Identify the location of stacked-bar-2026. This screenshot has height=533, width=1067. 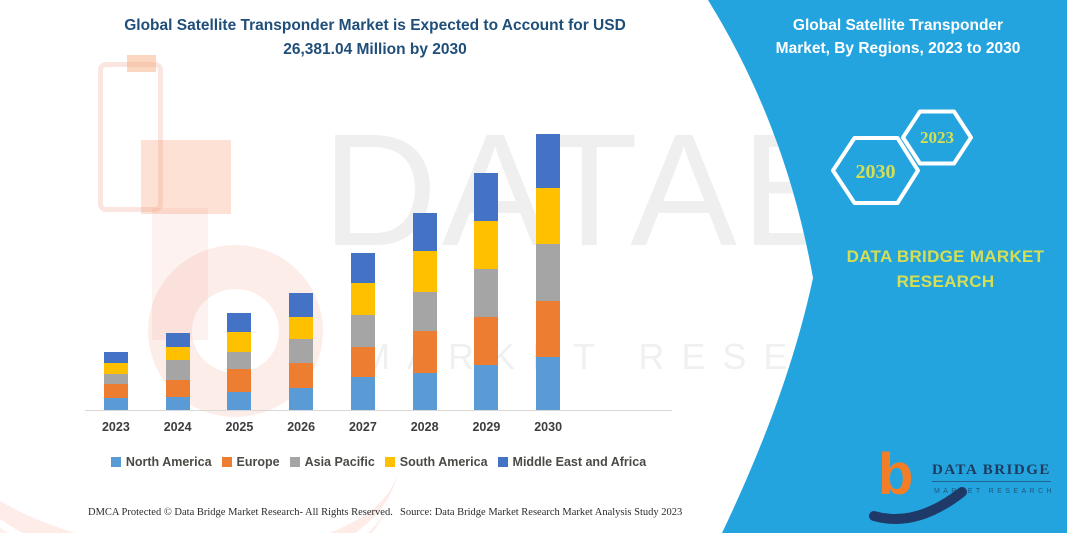
(301, 351).